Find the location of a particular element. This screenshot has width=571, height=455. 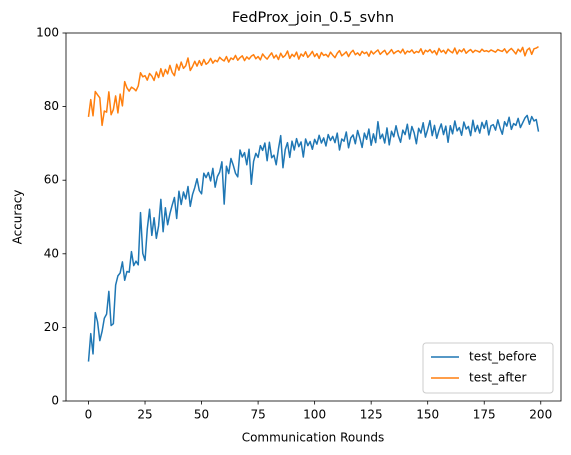

x-tick-label: 125 is located at coordinates (371, 415).